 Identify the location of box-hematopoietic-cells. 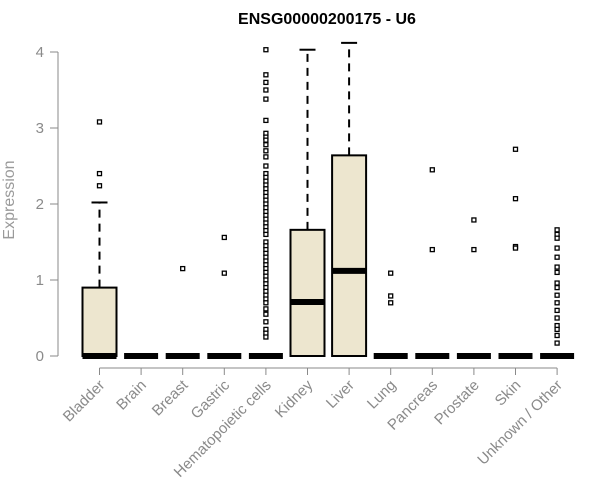
(265, 203).